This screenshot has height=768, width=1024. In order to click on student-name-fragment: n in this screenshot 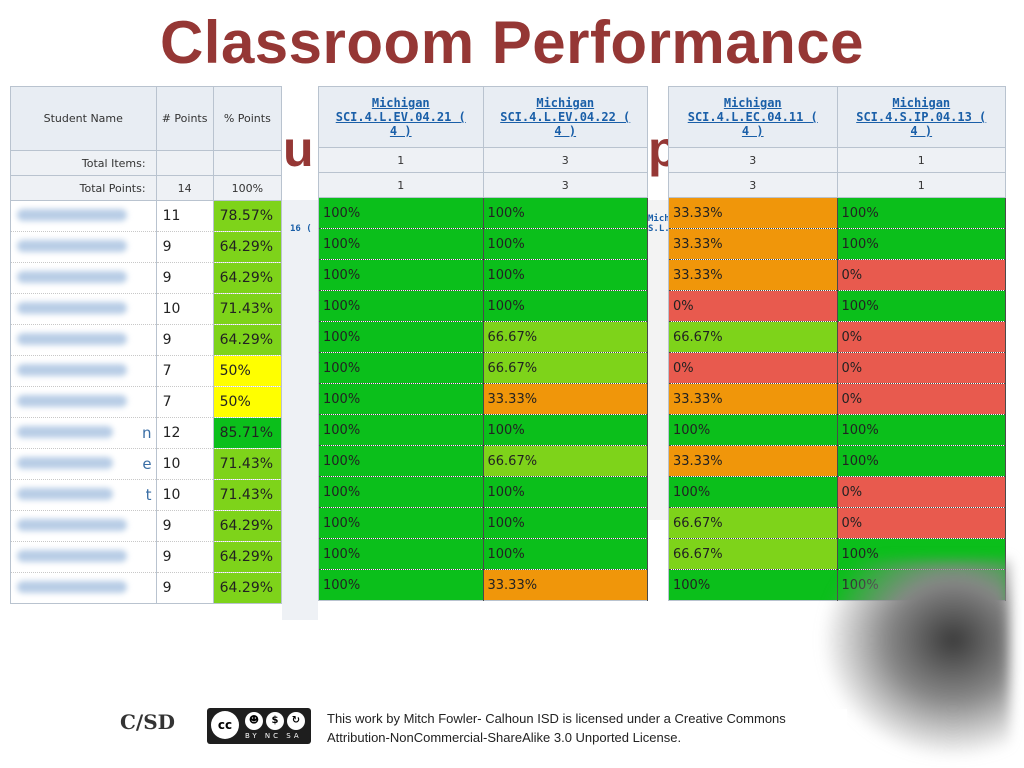, I will do `click(147, 433)`.